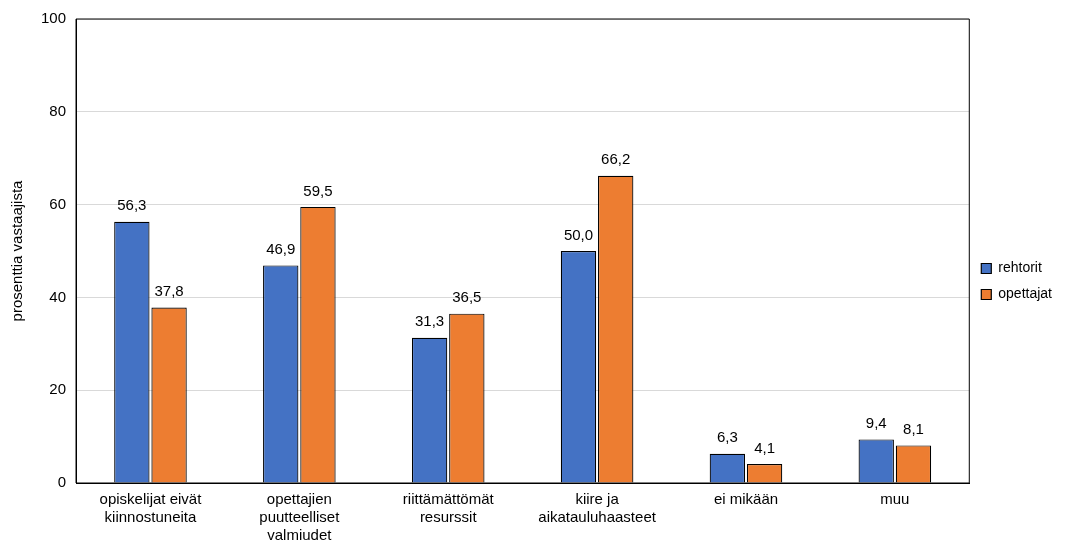 The image size is (1072, 553). Describe the element at coordinates (169, 291) in the screenshot. I see `data-label: 37,8` at that location.